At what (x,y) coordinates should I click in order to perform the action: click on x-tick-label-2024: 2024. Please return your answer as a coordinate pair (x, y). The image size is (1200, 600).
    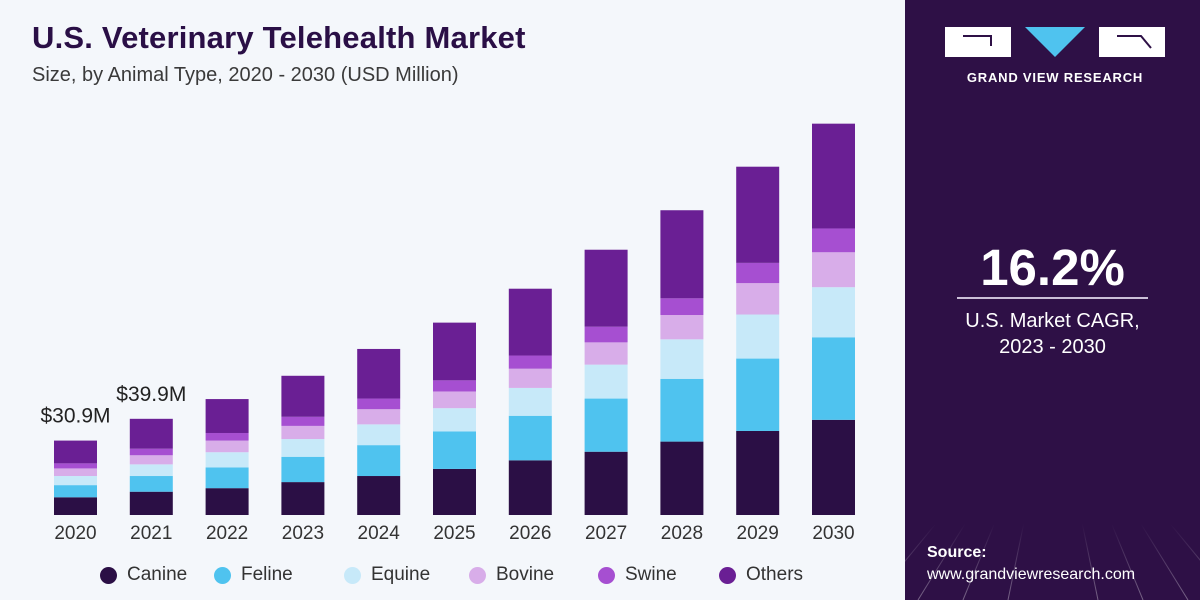
    Looking at the image, I should click on (379, 533).